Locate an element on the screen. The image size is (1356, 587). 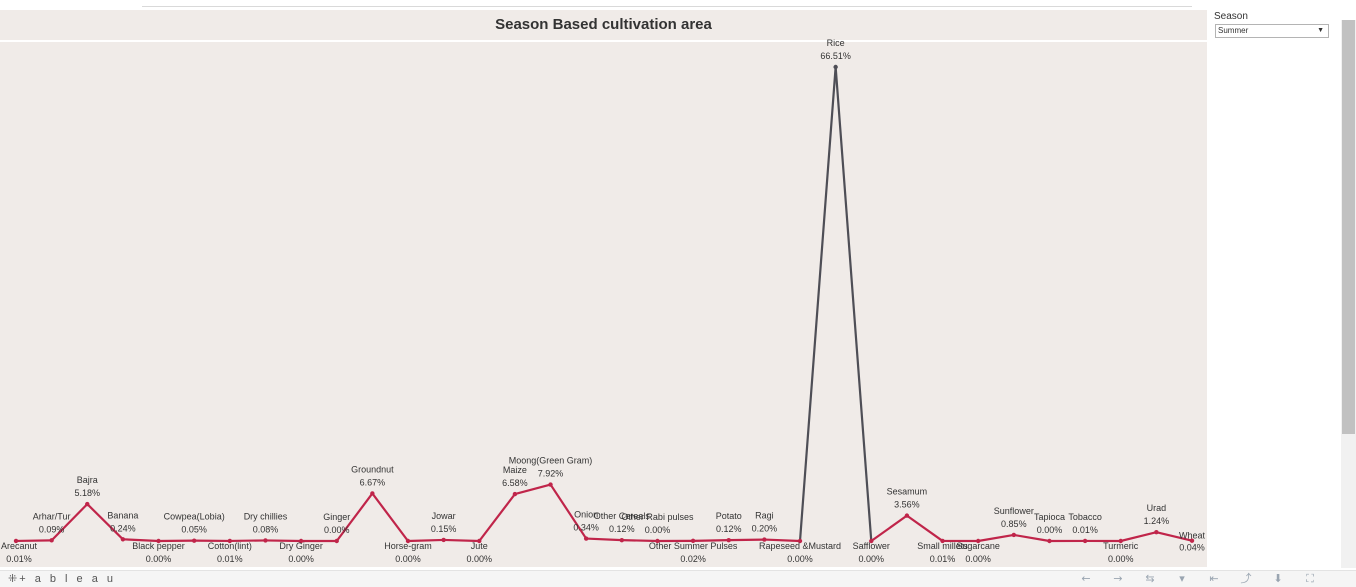
data-label-value: 0.02% is located at coordinates (693, 559).